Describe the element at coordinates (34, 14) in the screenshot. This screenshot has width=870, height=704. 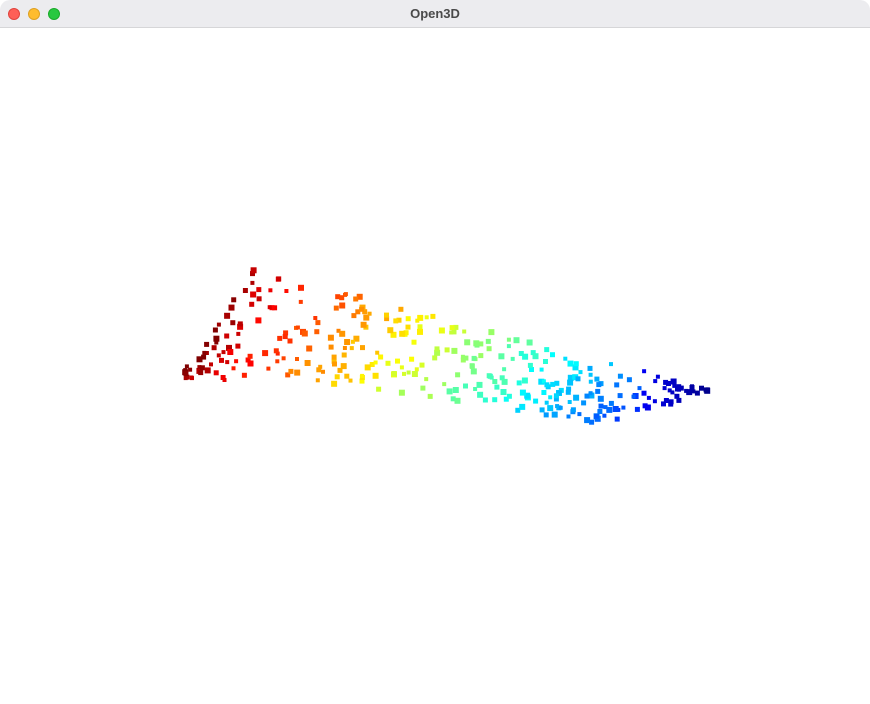
I see `minimize-icon` at that location.